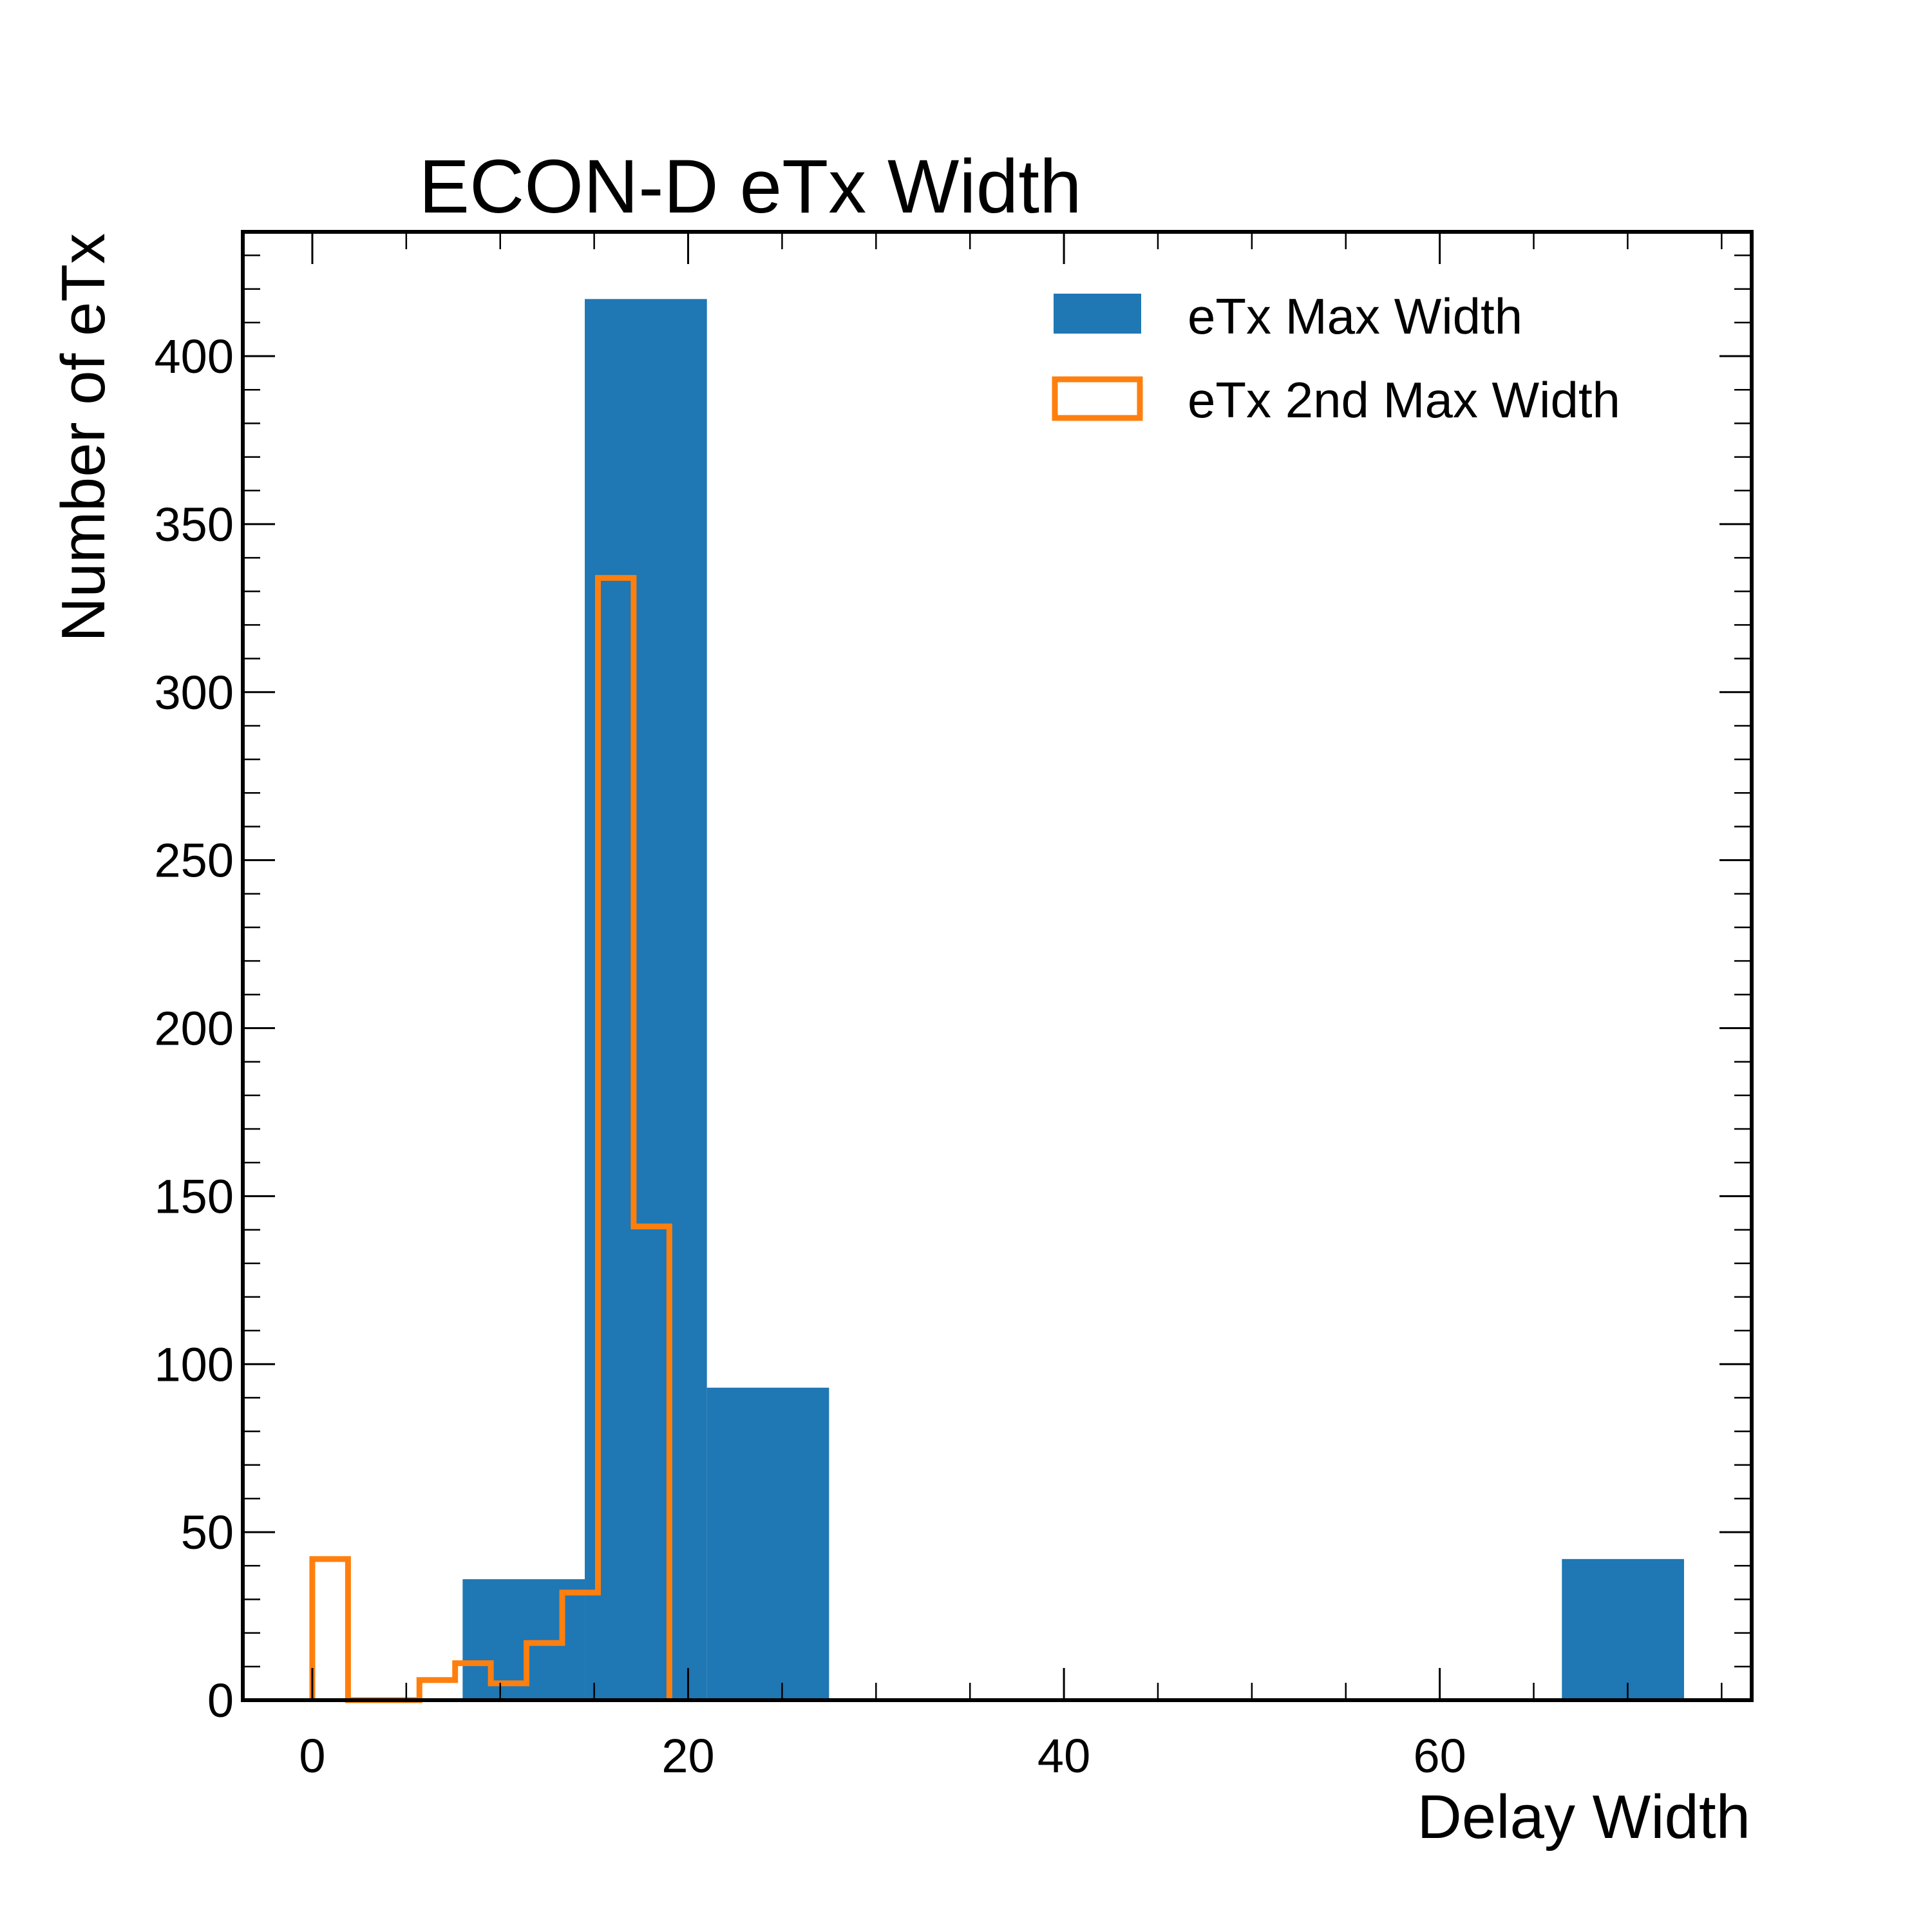 The height and width of the screenshot is (1932, 1932). What do you see at coordinates (1336, 358) in the screenshot?
I see `legend: eTx Max Width eTx 2nd Max Width` at bounding box center [1336, 358].